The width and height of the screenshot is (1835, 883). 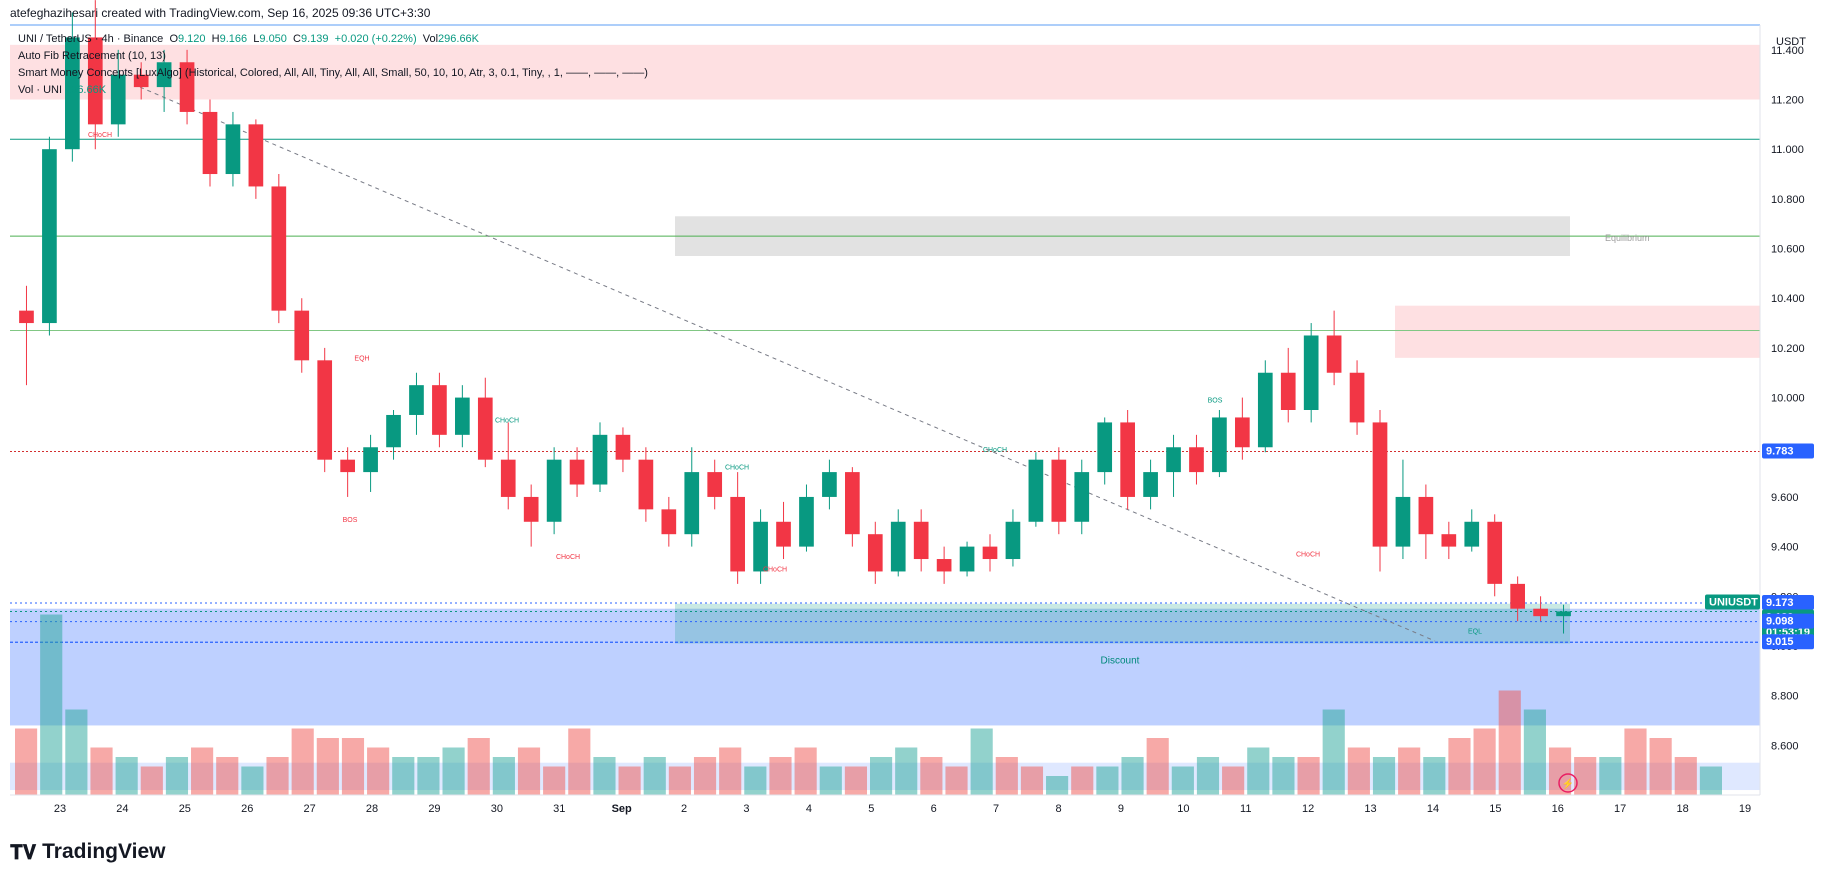 I want to click on volume-value: 296.66K, so click(x=459, y=39).